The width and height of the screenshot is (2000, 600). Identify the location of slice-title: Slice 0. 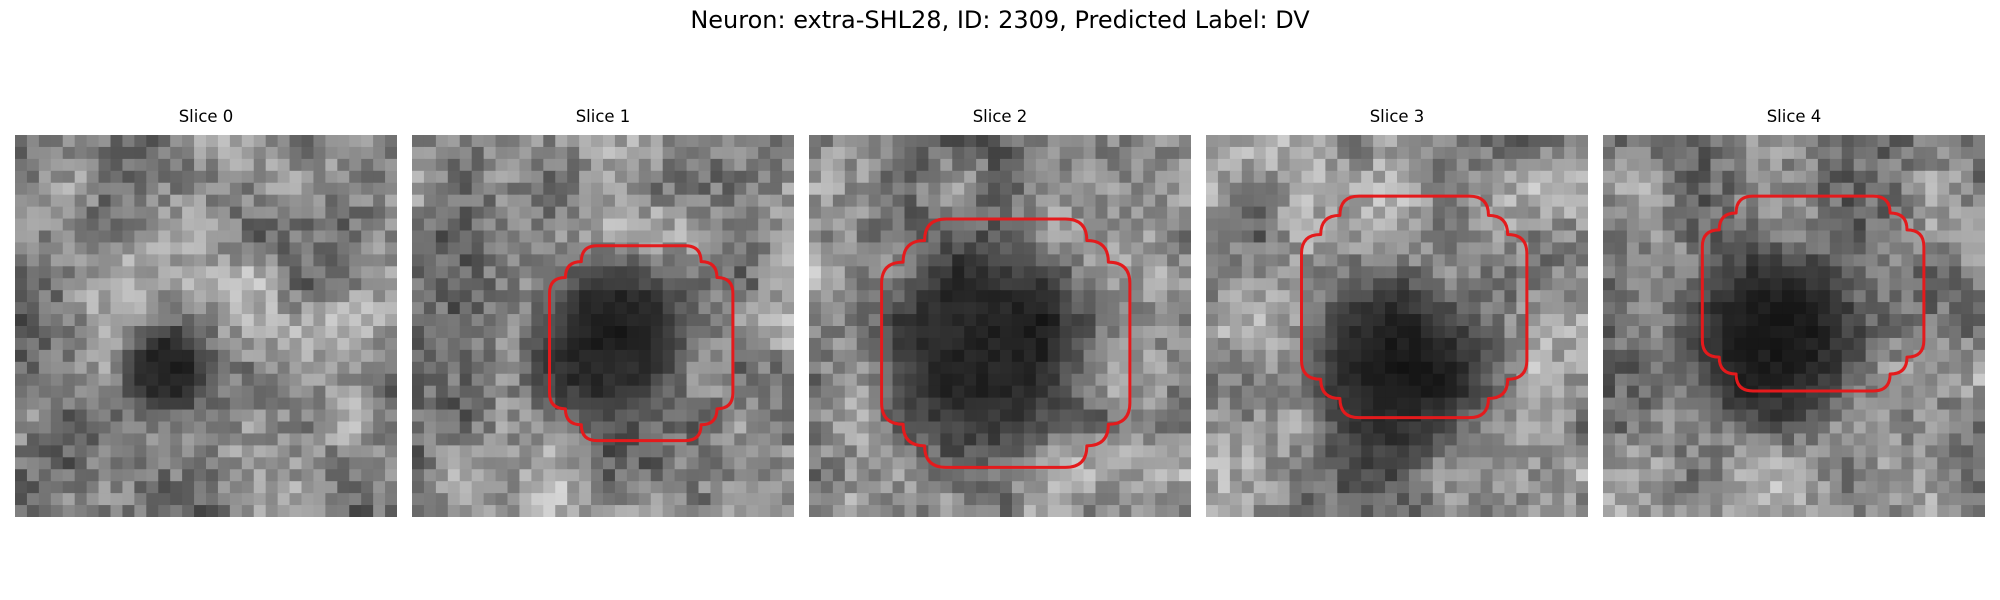
(206, 116).